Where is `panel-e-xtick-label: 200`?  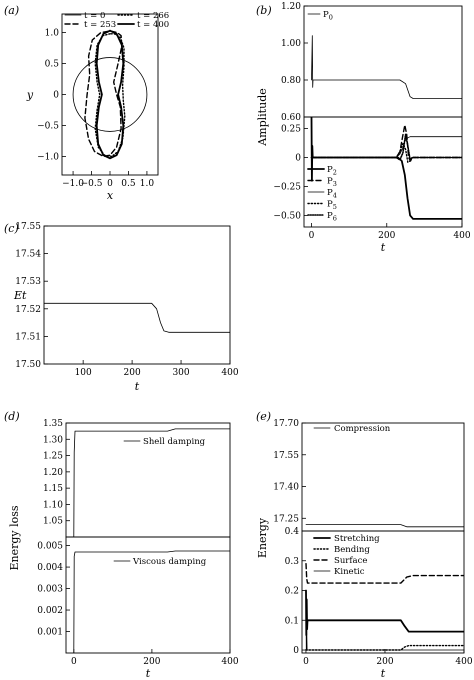
panel-e-xtick-label: 200 is located at coordinates (384, 662).